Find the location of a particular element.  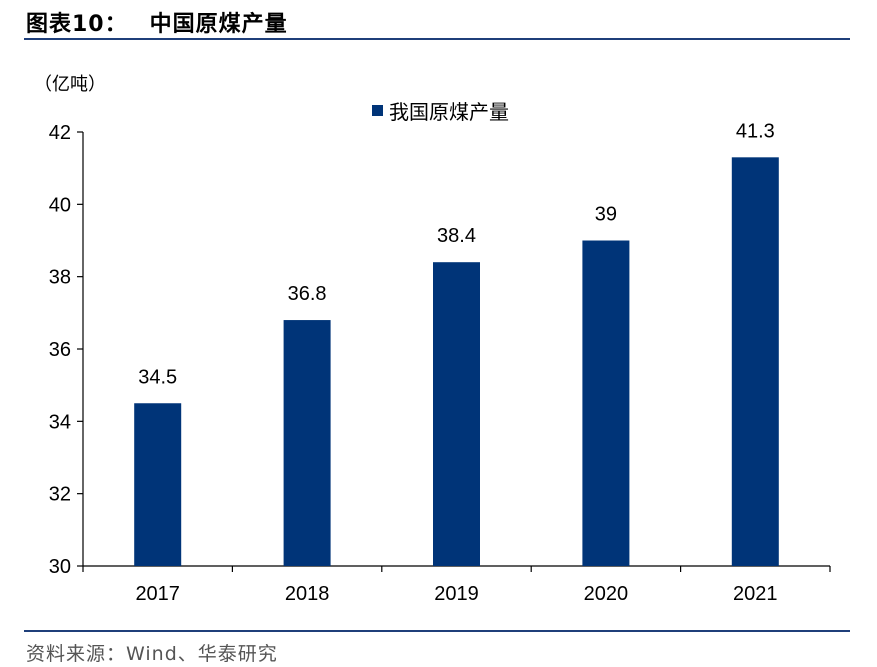

data-label: 39 is located at coordinates (606, 215).